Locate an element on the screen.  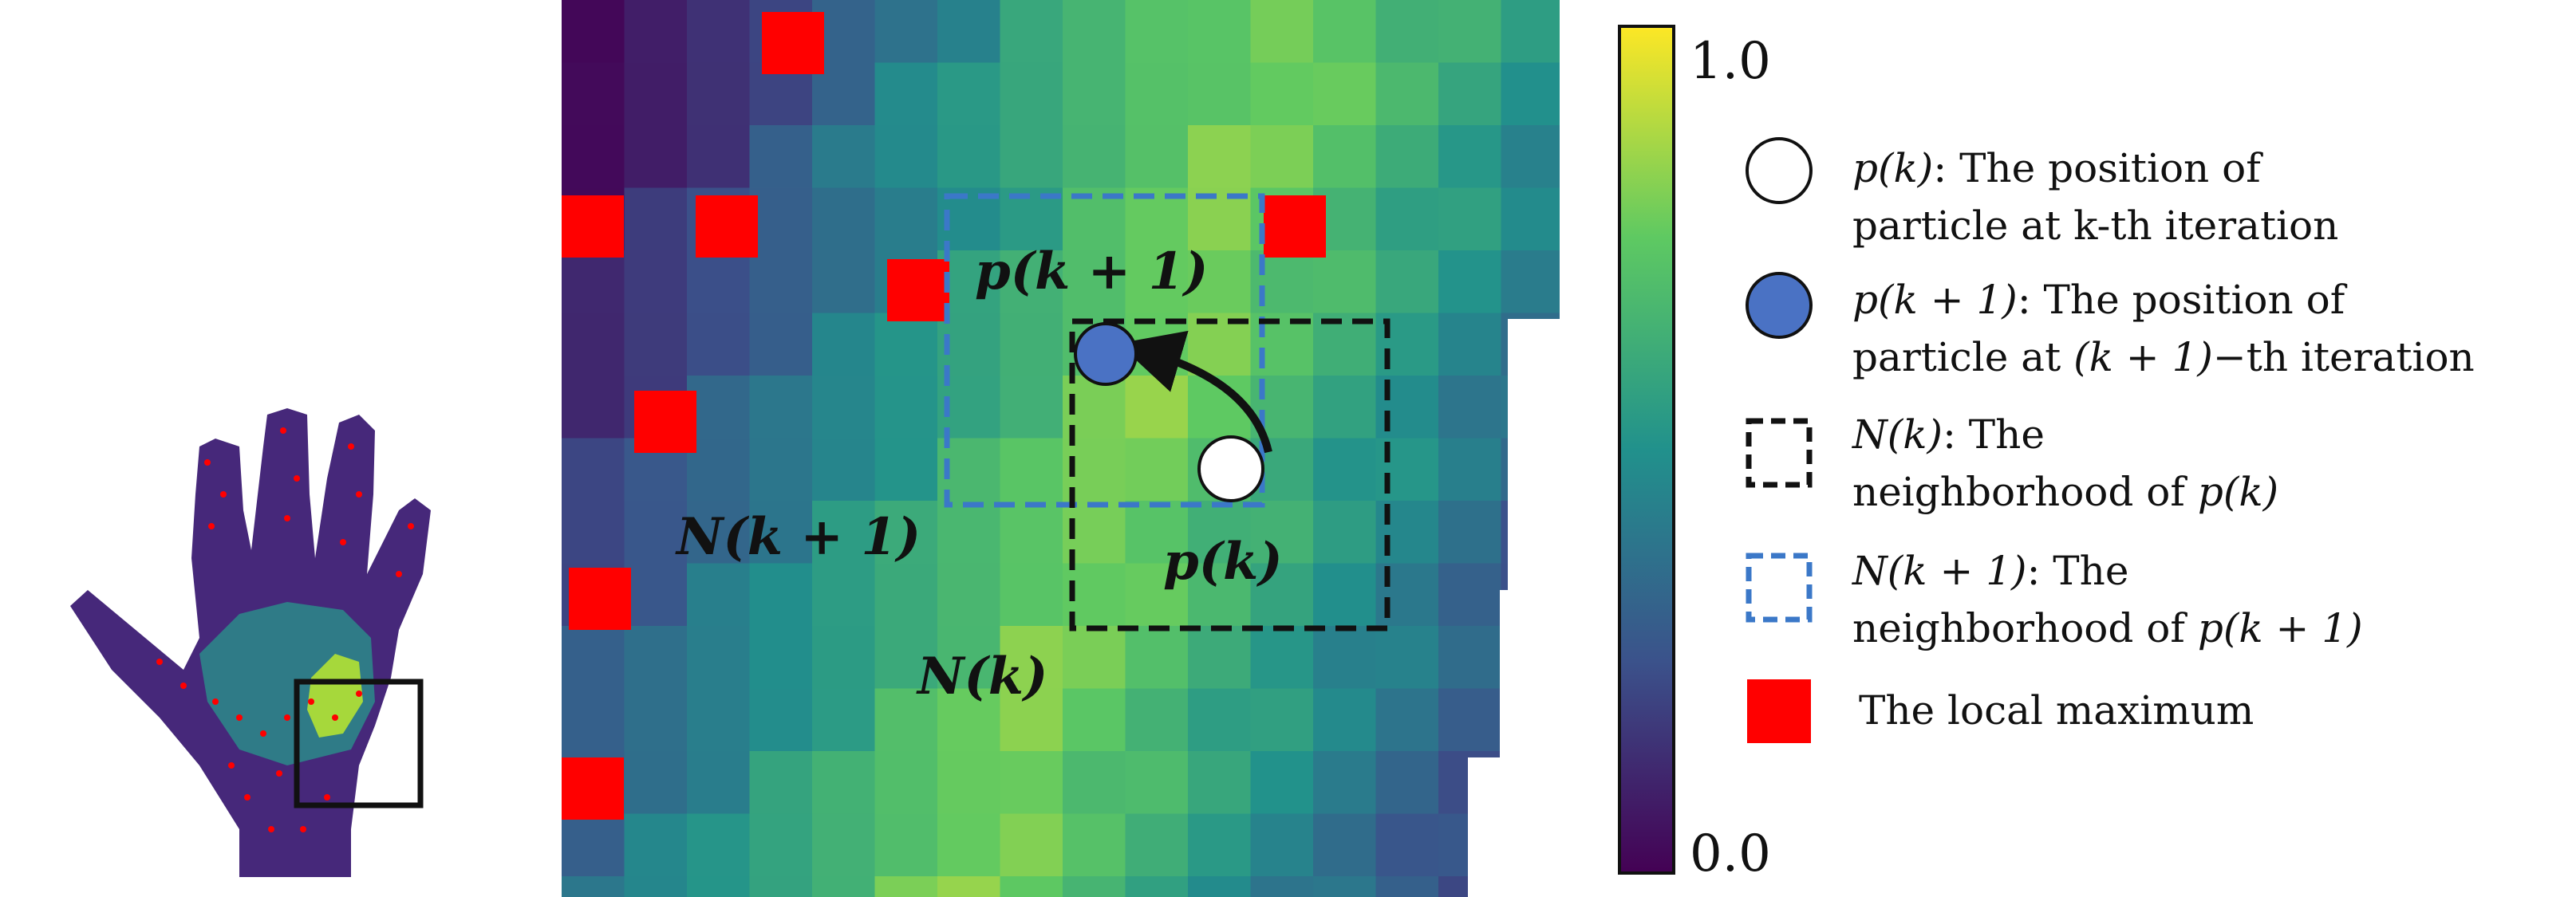
particle-k is located at coordinates (1230, 469).